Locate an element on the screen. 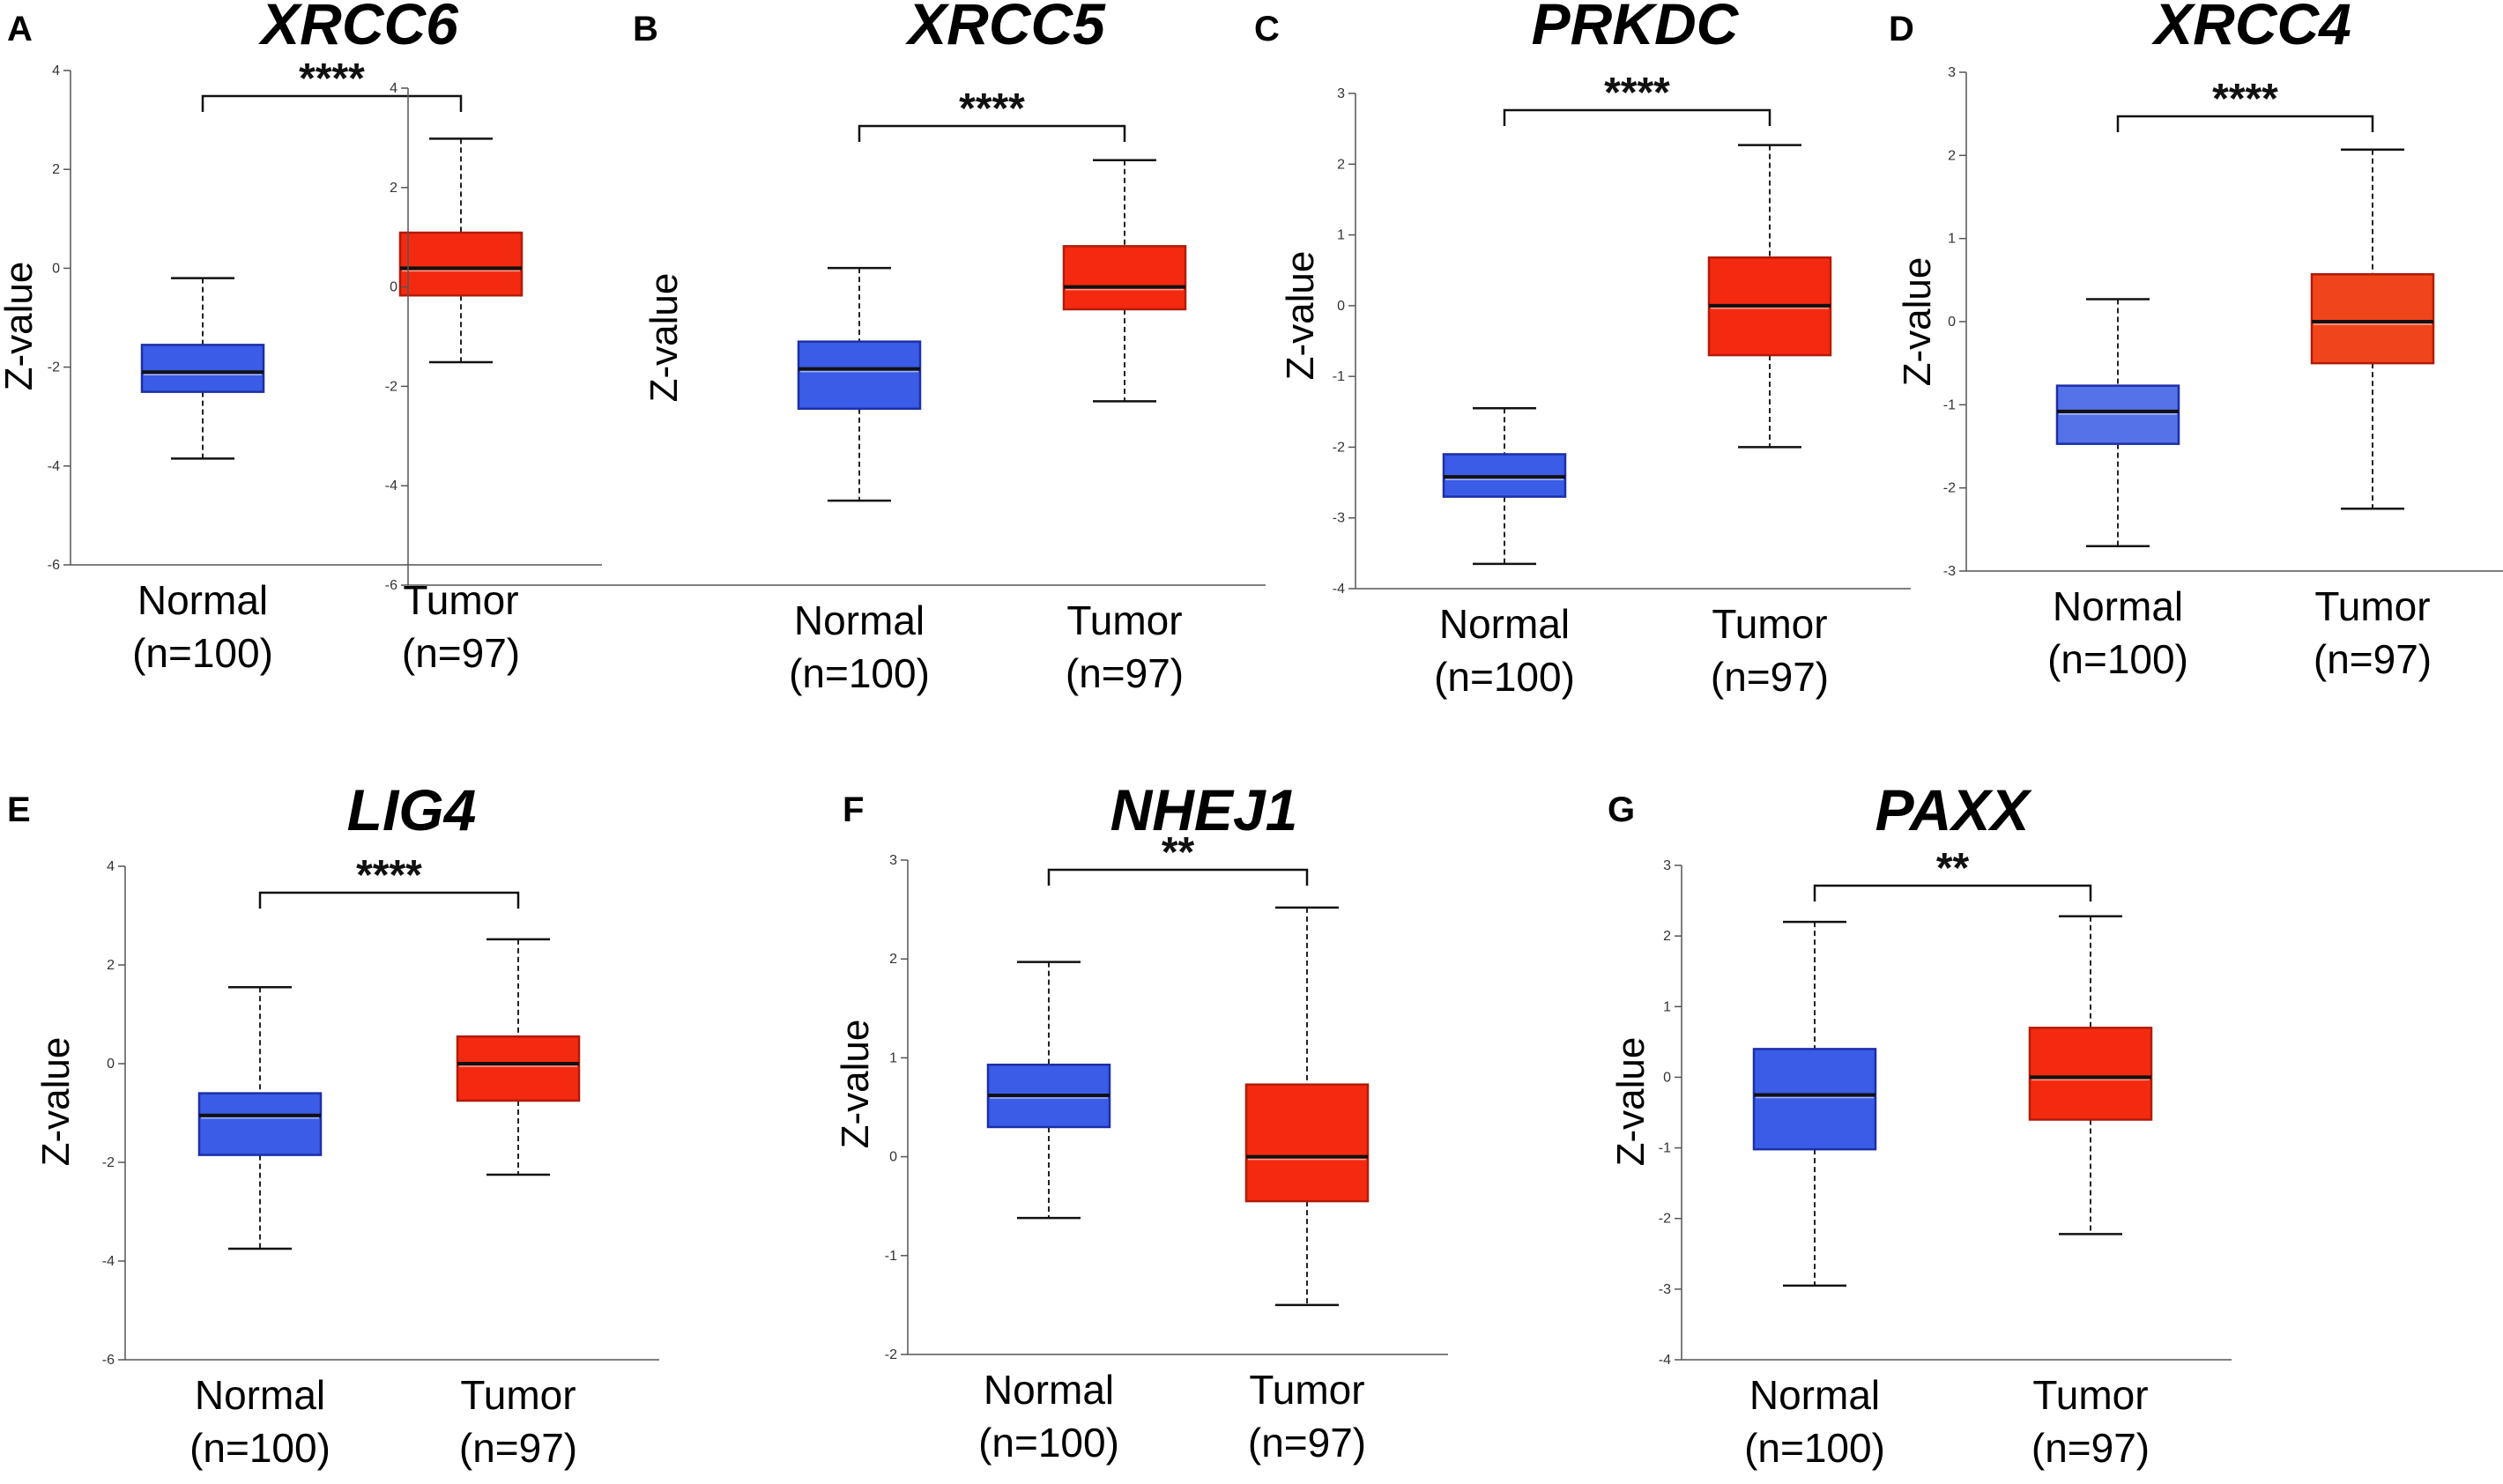  panel-letter: E is located at coordinates (19, 809).